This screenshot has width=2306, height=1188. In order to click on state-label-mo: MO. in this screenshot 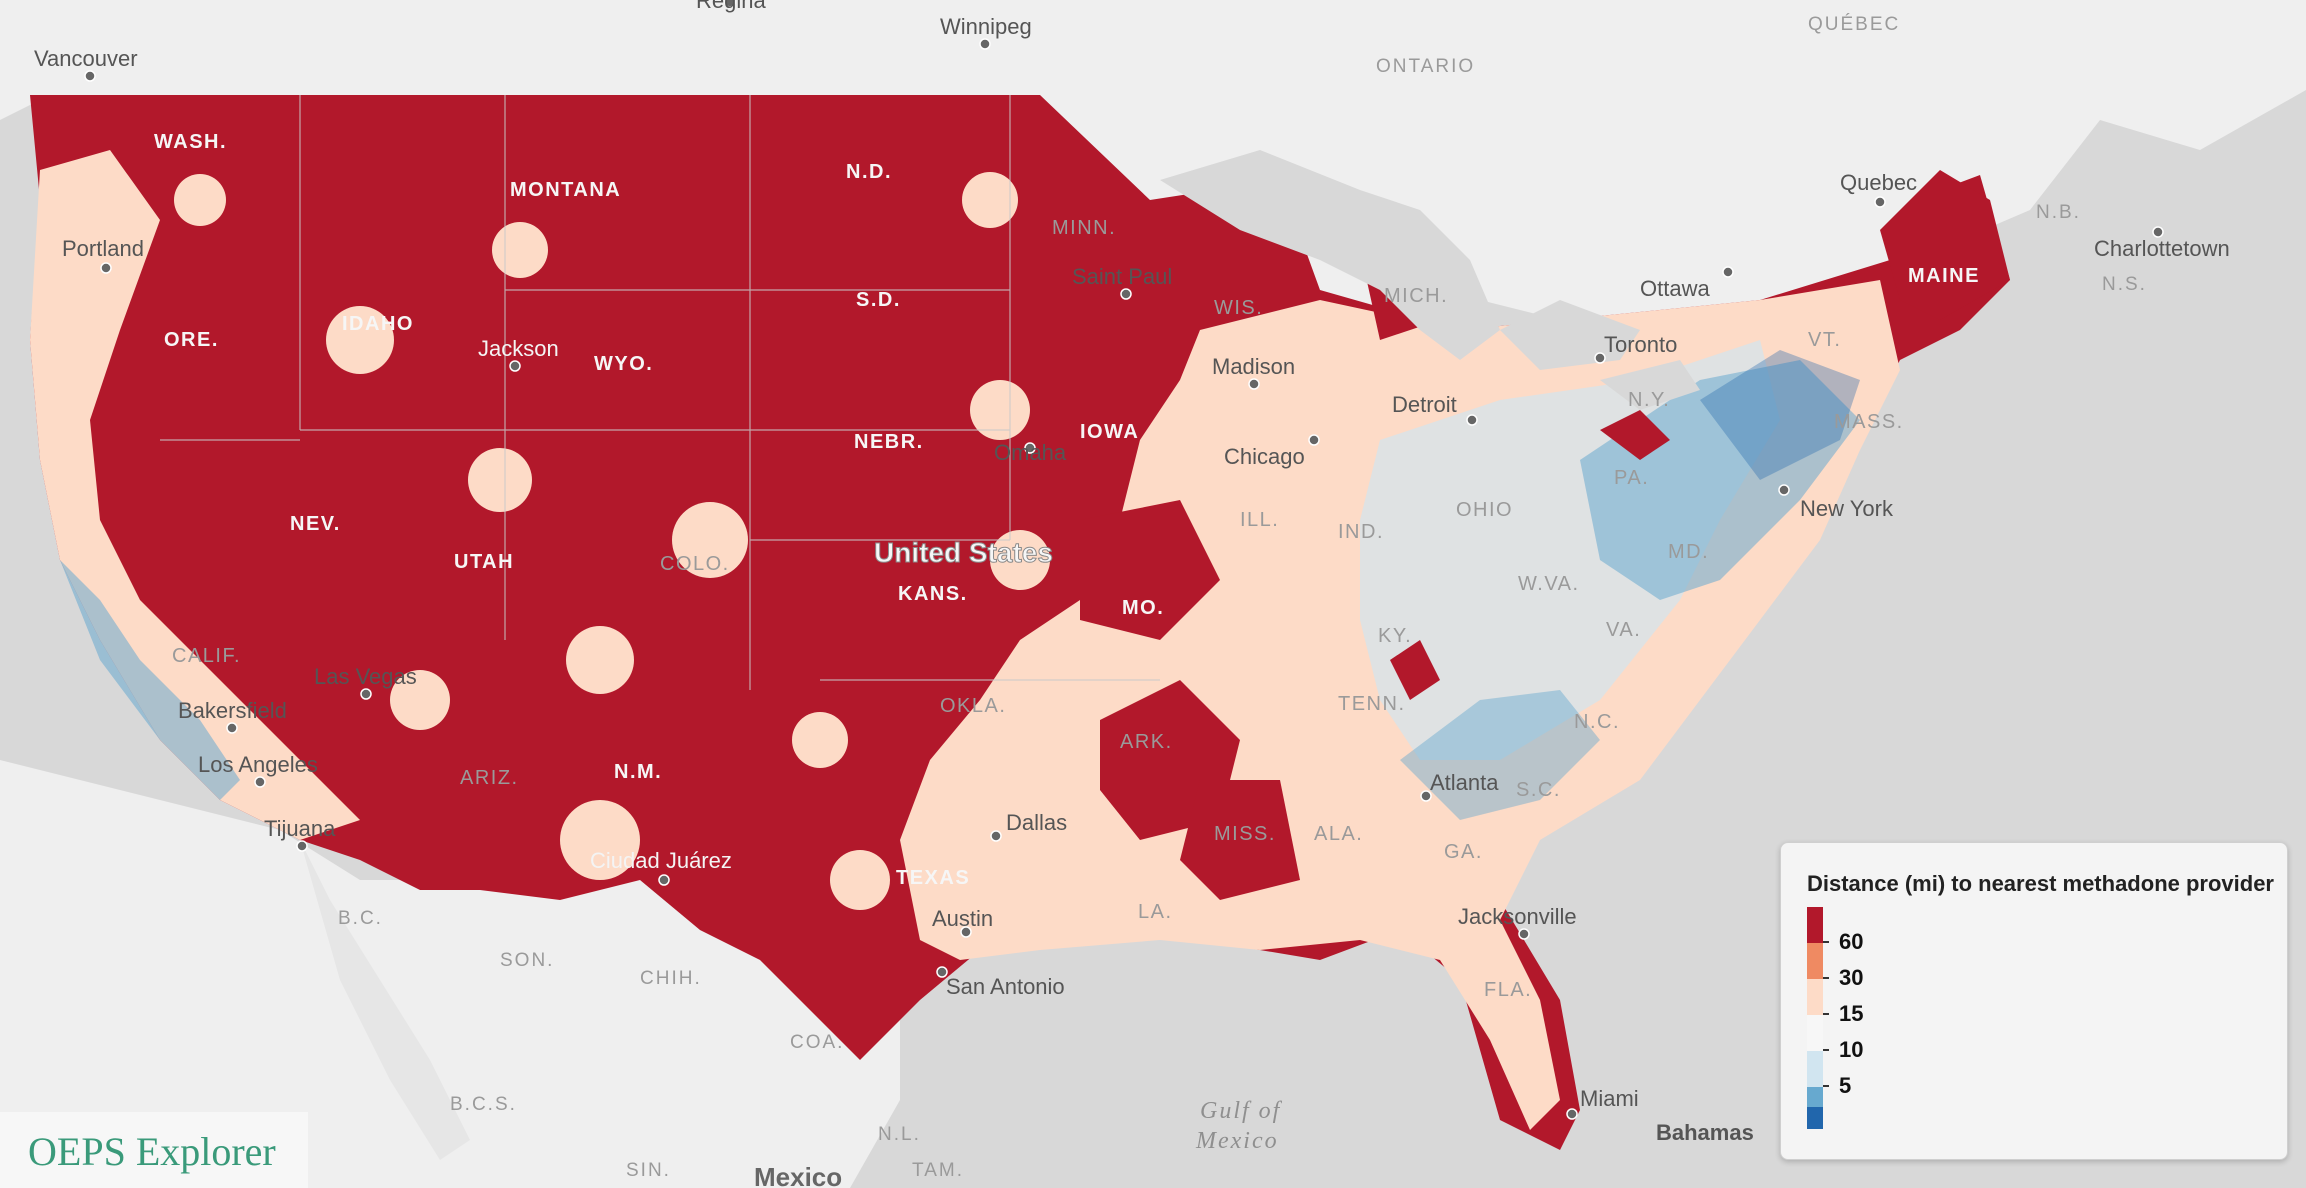, I will do `click(1143, 608)`.